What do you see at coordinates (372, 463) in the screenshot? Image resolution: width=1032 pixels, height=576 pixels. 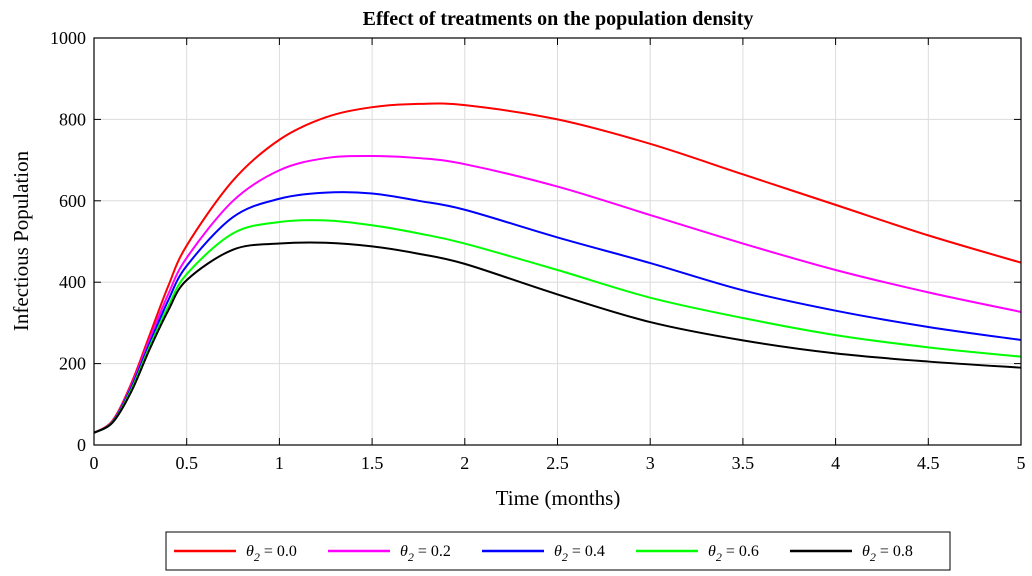 I see `x-tick-label: 1.5` at bounding box center [372, 463].